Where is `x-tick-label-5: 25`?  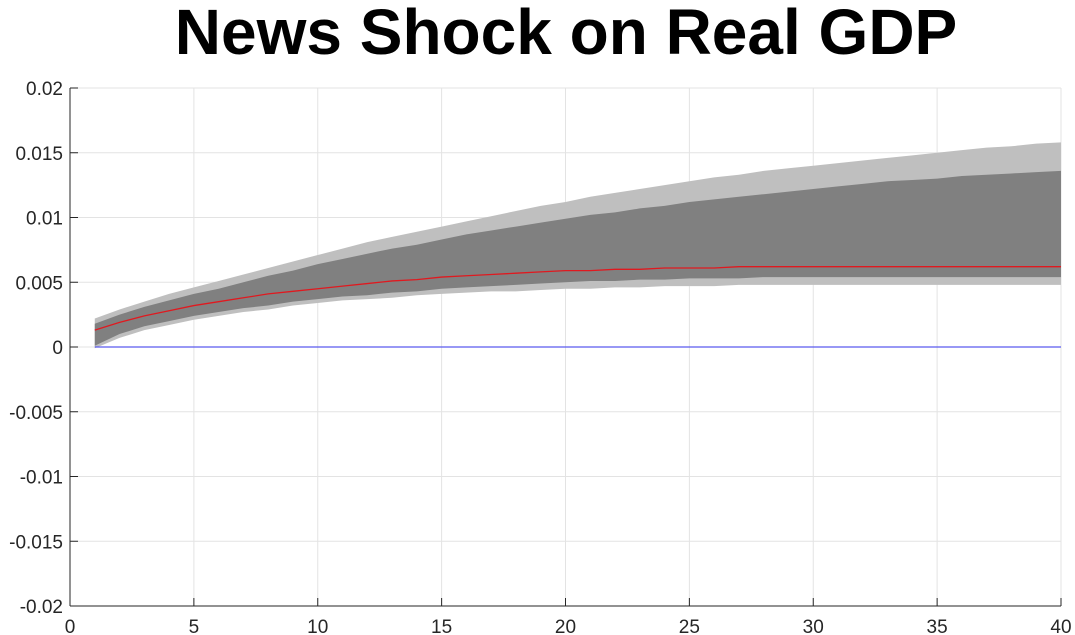 x-tick-label-5: 25 is located at coordinates (689, 626).